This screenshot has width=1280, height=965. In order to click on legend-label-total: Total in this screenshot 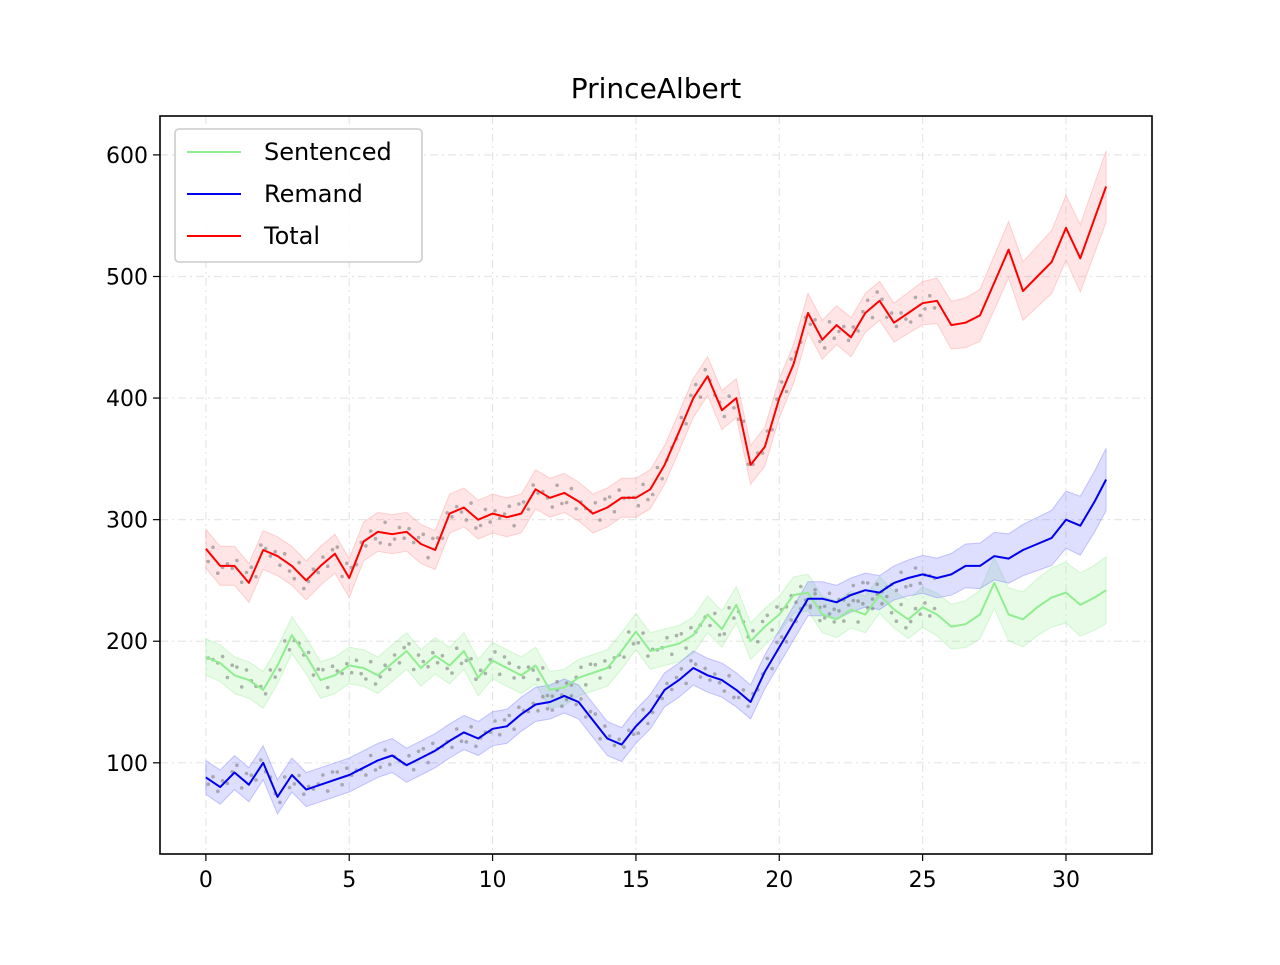, I will do `click(291, 236)`.